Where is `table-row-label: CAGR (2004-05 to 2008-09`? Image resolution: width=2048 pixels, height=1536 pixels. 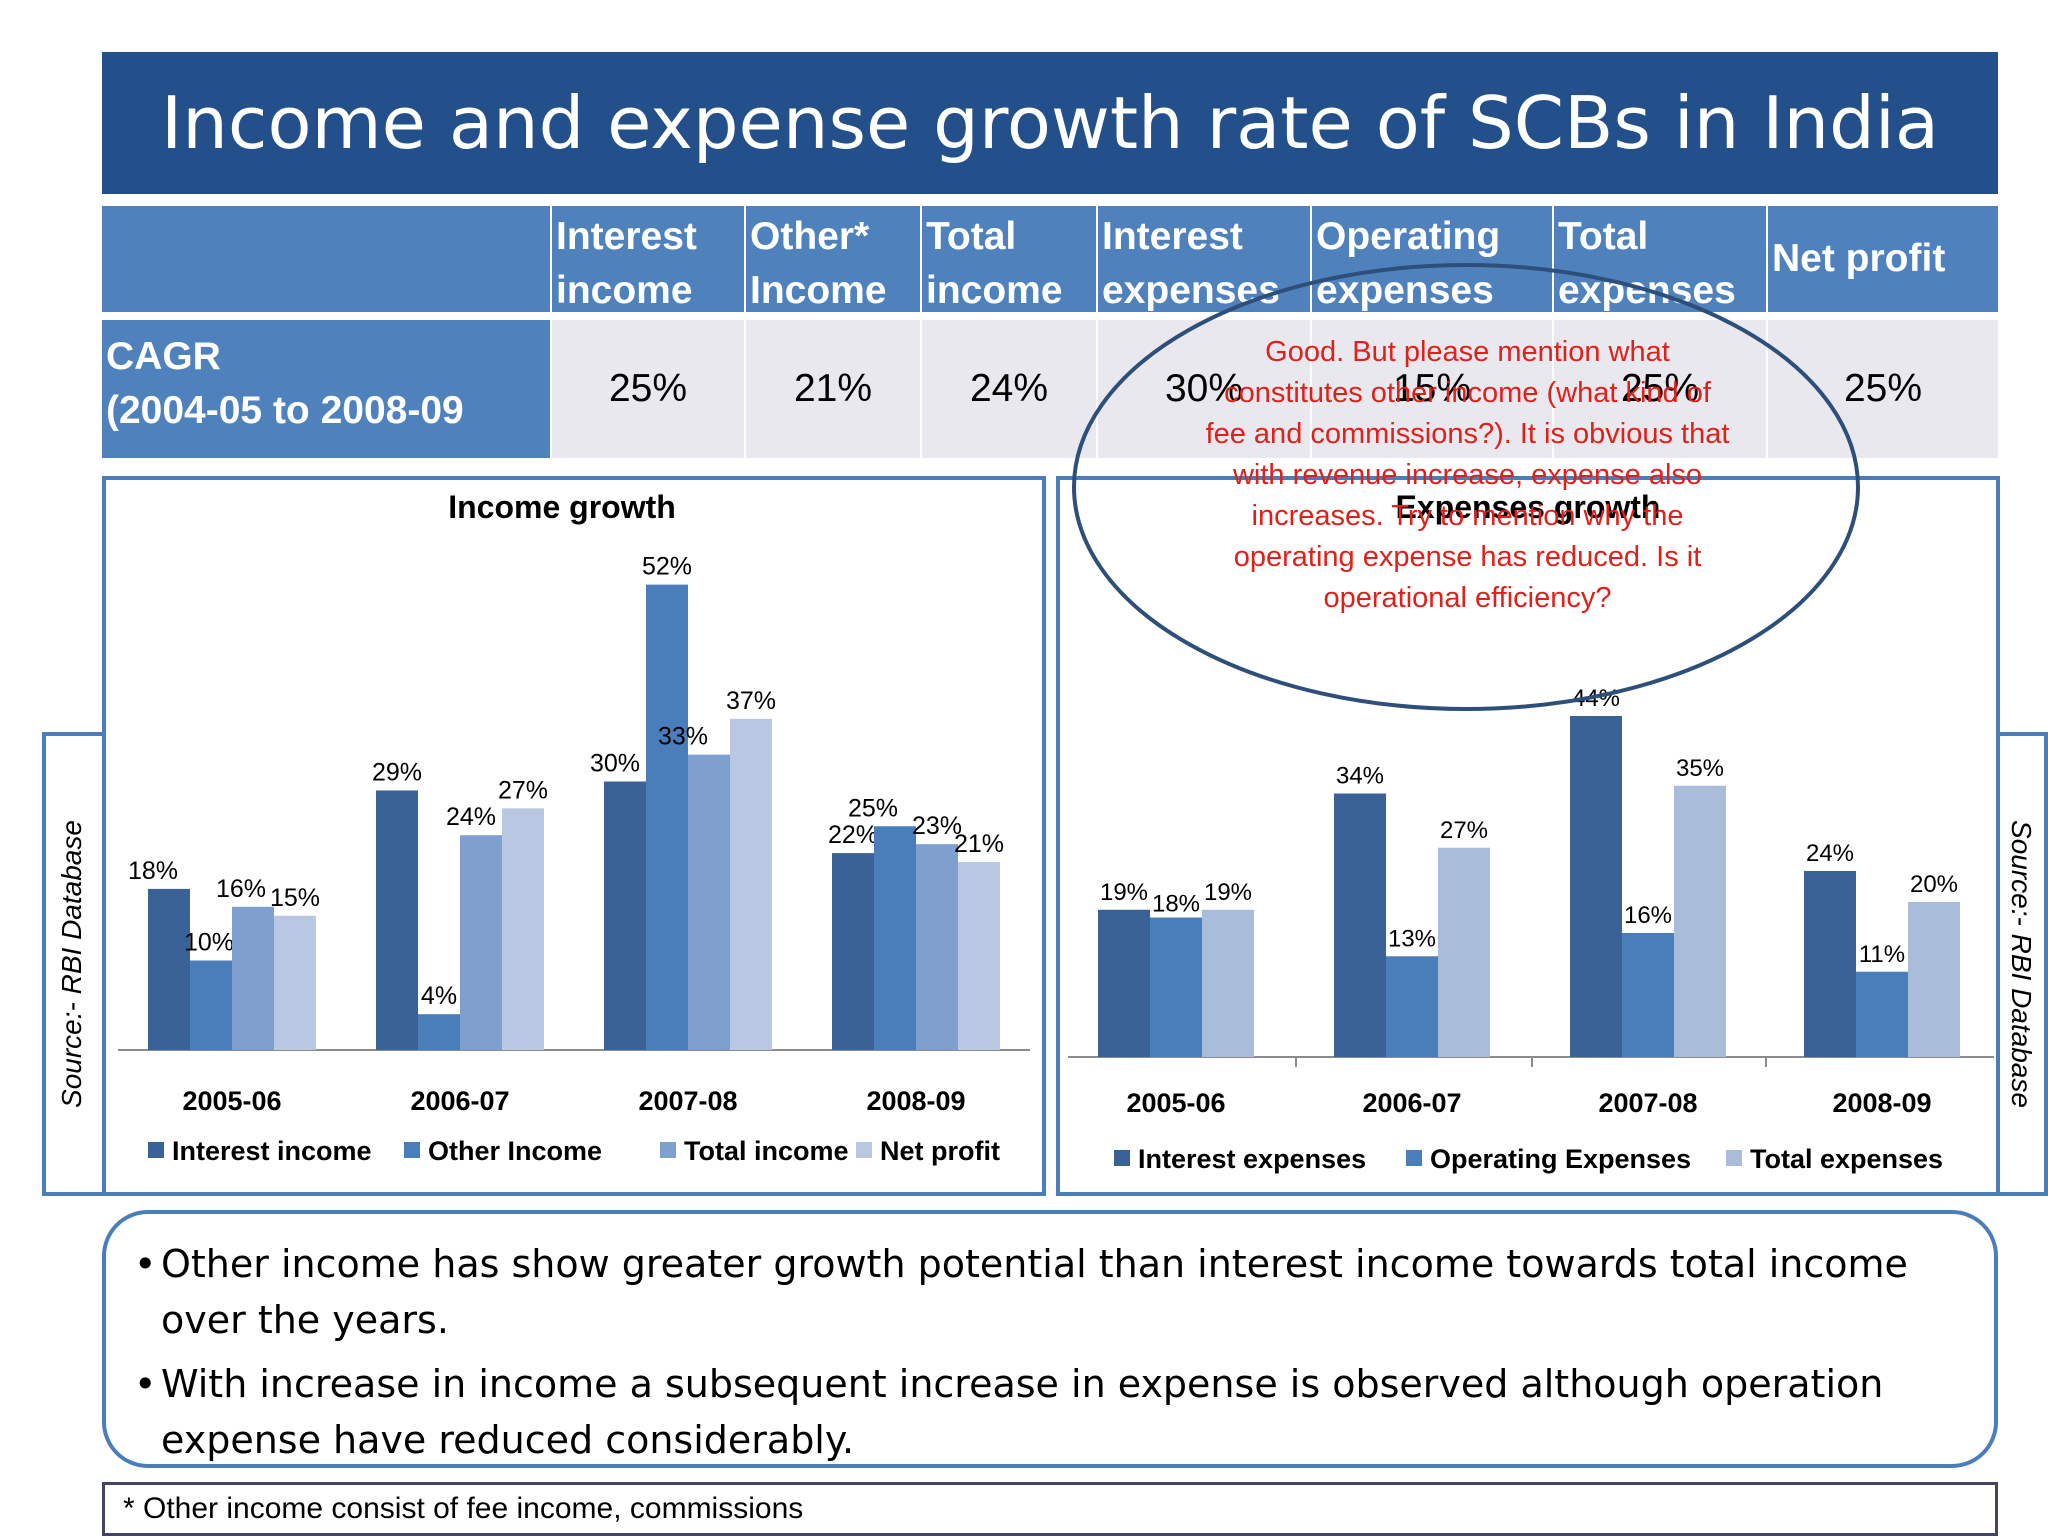
table-row-label: CAGR (2004-05 to 2008-09 is located at coordinates (326, 389).